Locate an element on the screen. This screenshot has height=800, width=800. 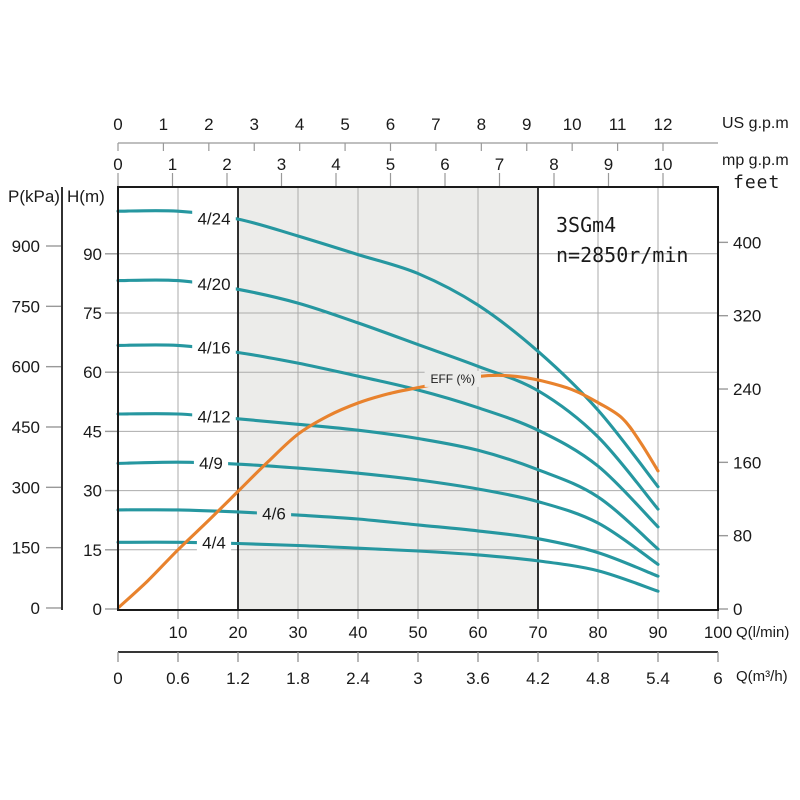
us-gpm-tick-label-10: 10 is located at coordinates (572, 124).